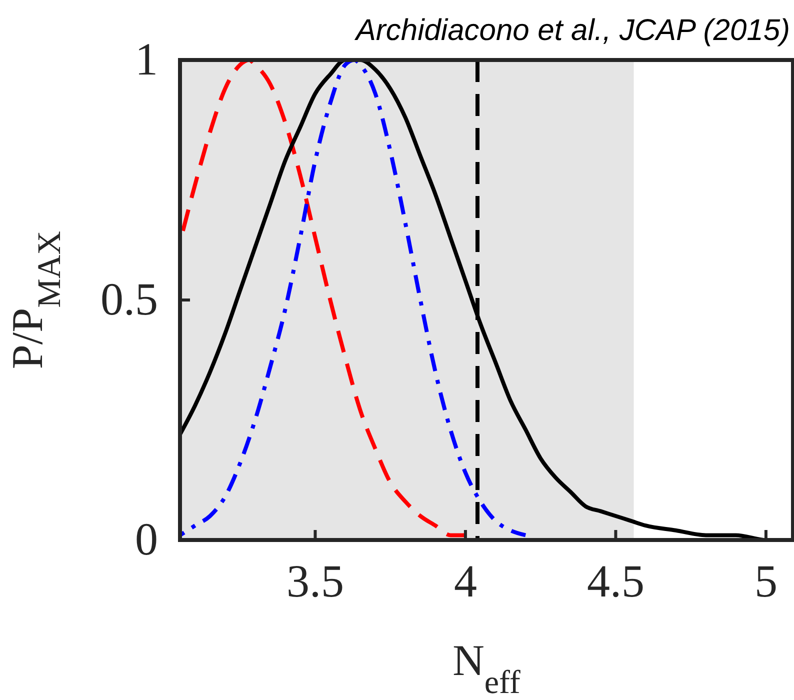 The height and width of the screenshot is (700, 794). What do you see at coordinates (572, 30) in the screenshot?
I see `text: Archidiacono et al., JCAP (2015)` at bounding box center [572, 30].